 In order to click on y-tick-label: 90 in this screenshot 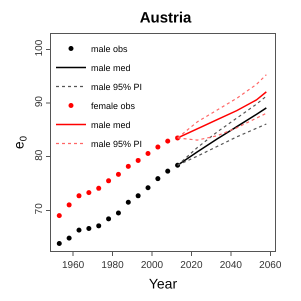, I will do `click(39, 102)`.